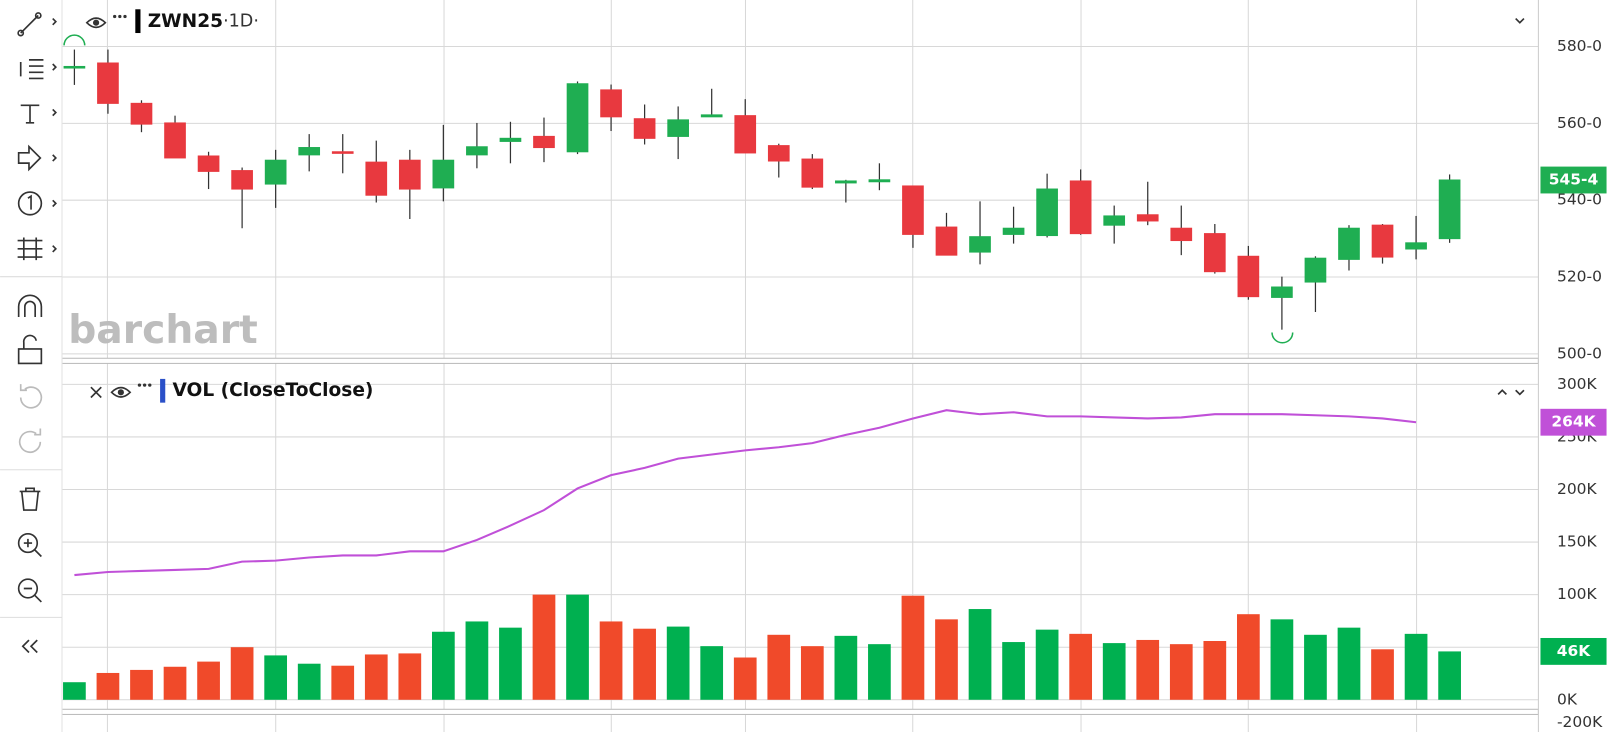  Describe the element at coordinates (272, 390) in the screenshot. I see `indicator-title: VOL (CloseToClose)` at that location.